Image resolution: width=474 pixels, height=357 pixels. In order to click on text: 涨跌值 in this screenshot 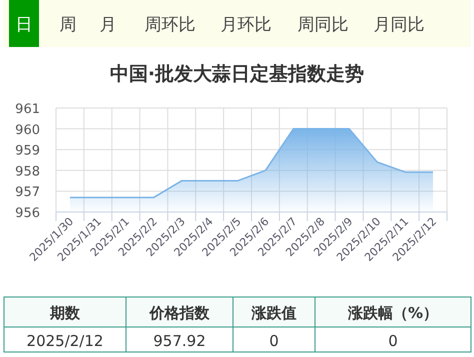, I will do `click(273, 313)`.